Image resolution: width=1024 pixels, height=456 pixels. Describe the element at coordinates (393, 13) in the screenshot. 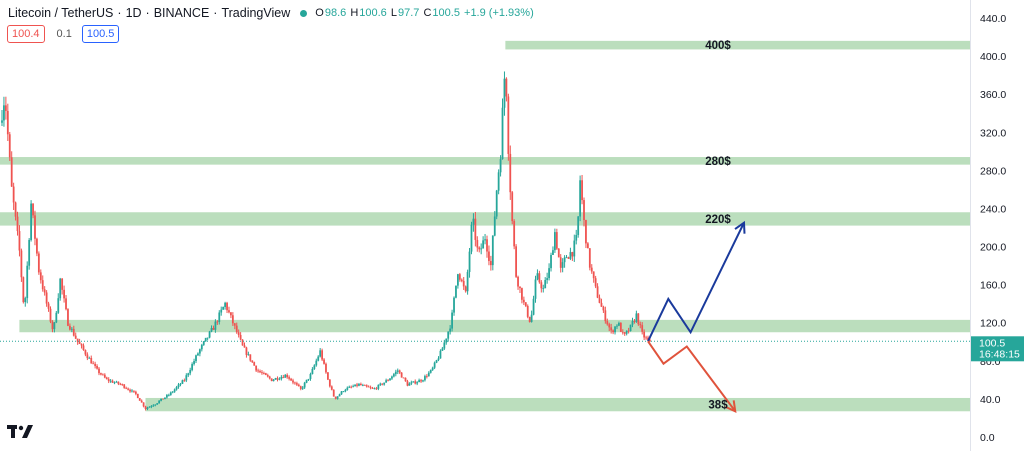

I see `low-label: L` at that location.